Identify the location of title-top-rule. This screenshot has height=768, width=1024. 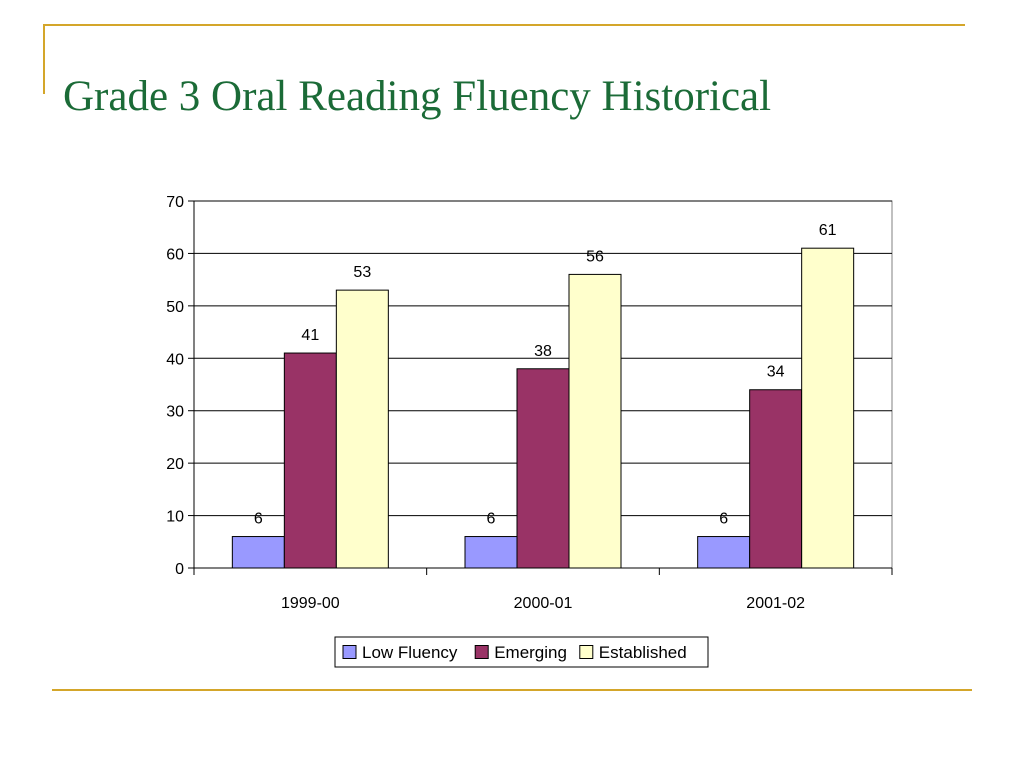
(504, 25).